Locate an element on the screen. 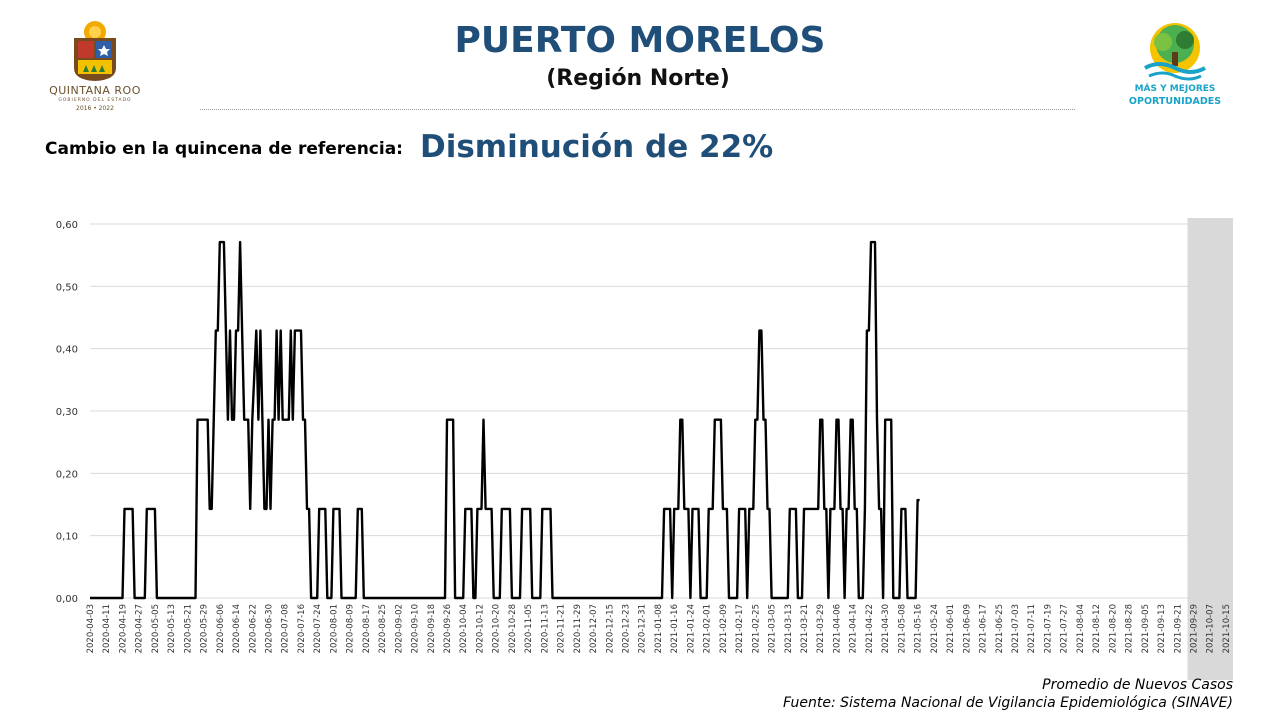 The width and height of the screenshot is (1280, 720). x-tick-label: 2020-11-29 is located at coordinates (578, 628).